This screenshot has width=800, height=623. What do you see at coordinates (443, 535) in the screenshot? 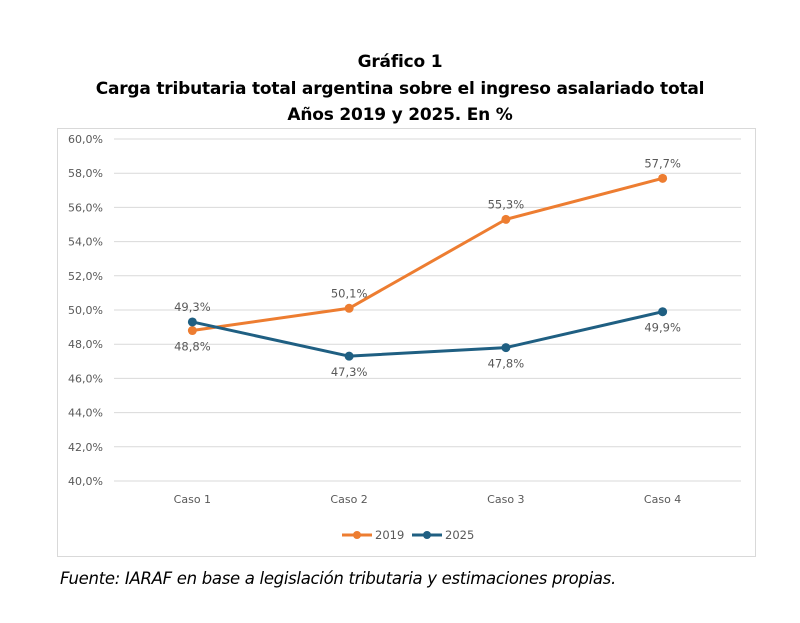
I see `legend-item-2025: 2025` at bounding box center [443, 535].